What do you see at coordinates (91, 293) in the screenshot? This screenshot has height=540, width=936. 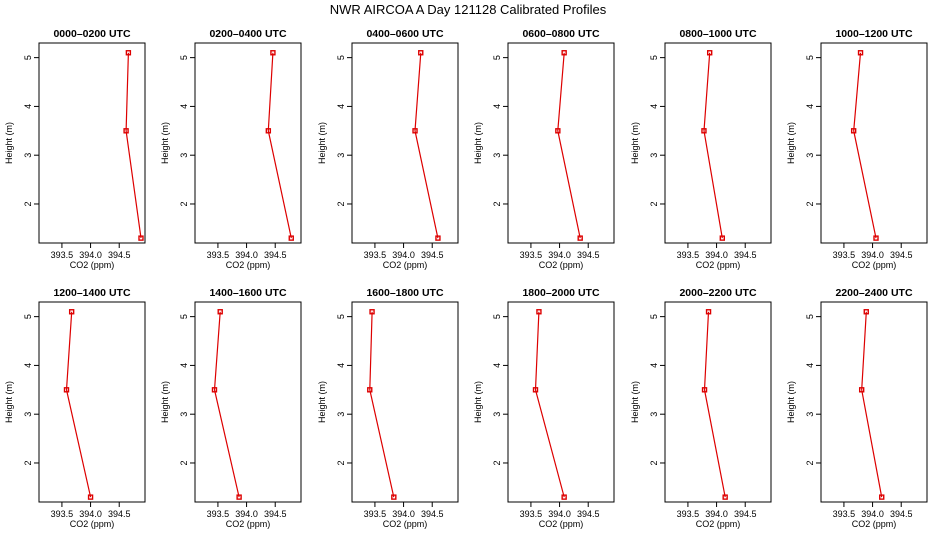 I see `panel-title: 1200–1400 UTC` at bounding box center [91, 293].